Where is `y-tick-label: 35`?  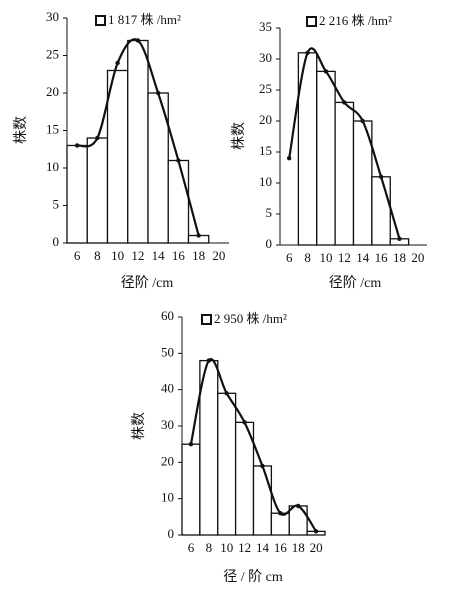 y-tick-label: 35 is located at coordinates (265, 26).